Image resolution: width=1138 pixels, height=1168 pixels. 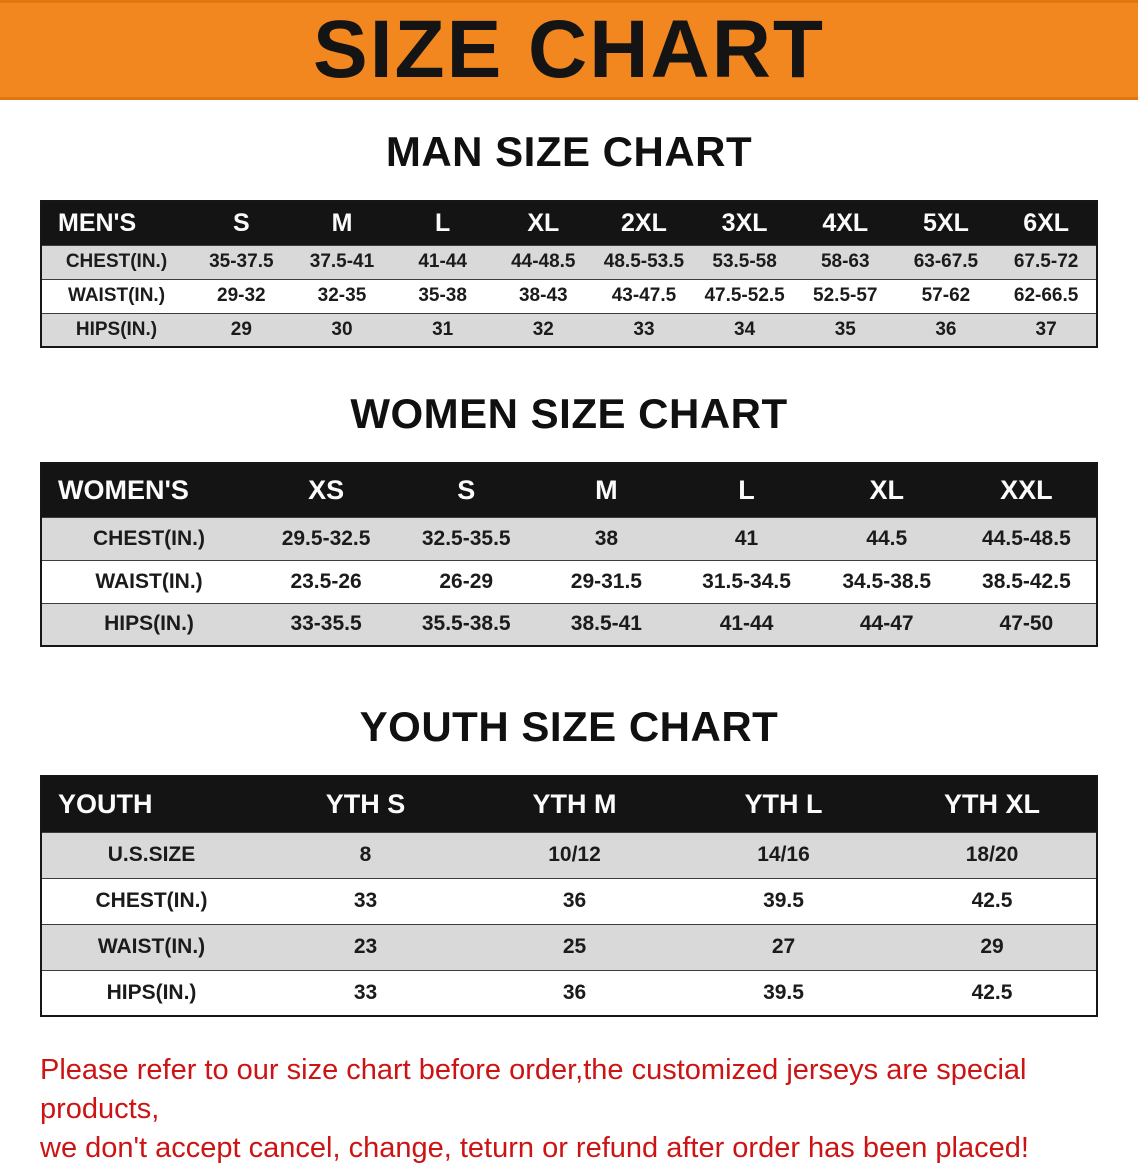 What do you see at coordinates (744, 261) in the screenshot?
I see `size-value: 53.5-58` at bounding box center [744, 261].